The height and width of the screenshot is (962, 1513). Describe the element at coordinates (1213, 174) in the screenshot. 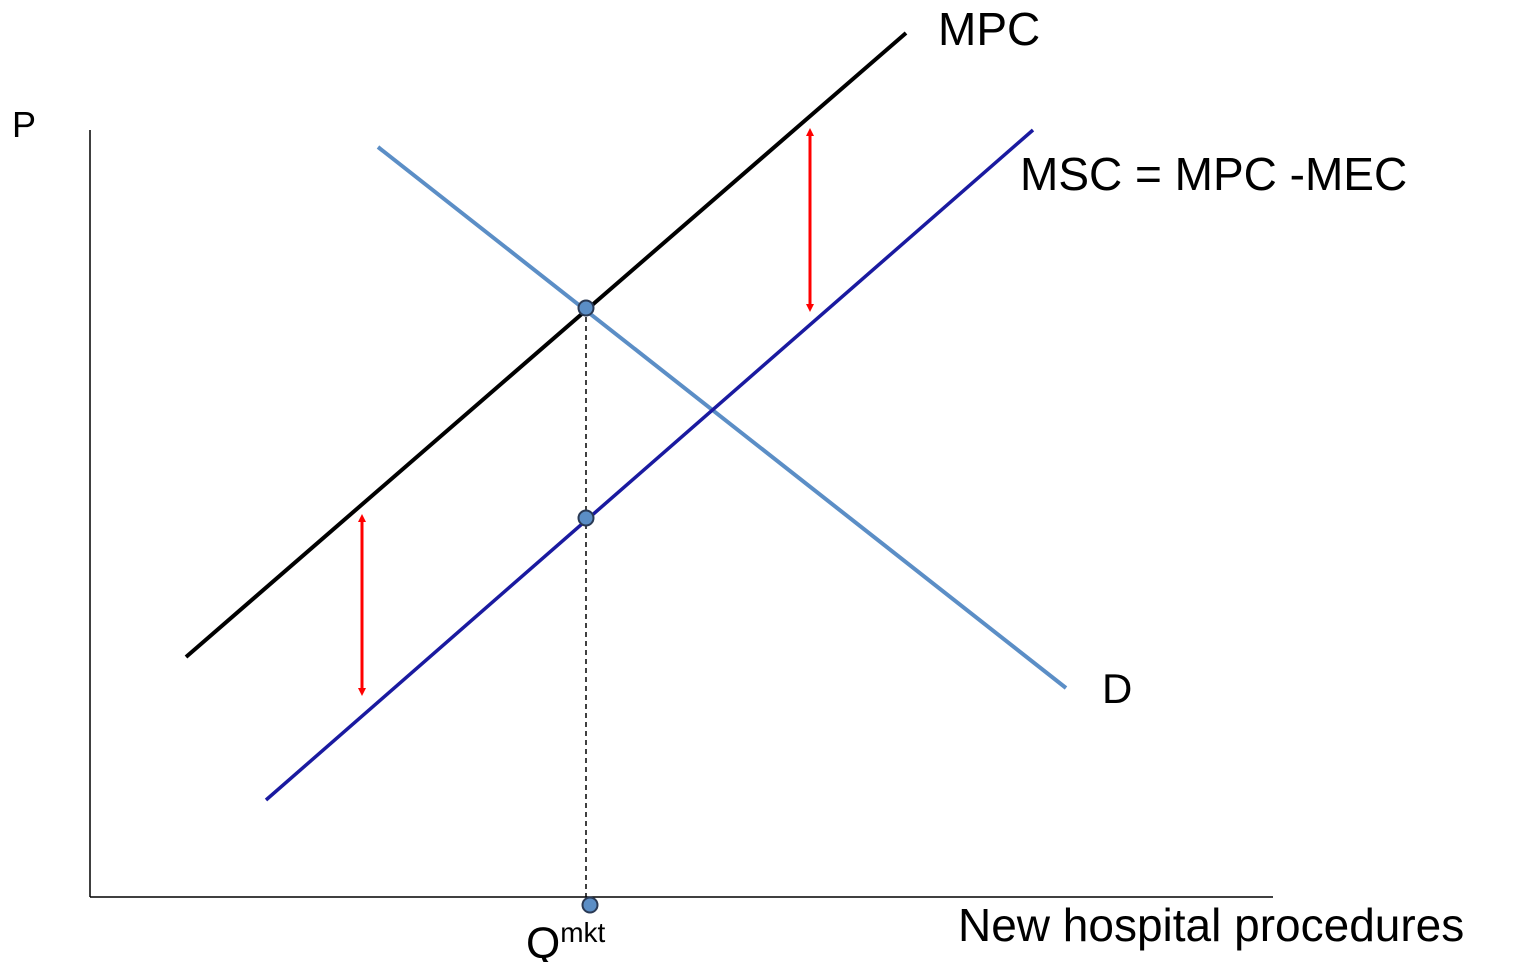

I see `msc-label: MSC = MPC -MEC` at that location.